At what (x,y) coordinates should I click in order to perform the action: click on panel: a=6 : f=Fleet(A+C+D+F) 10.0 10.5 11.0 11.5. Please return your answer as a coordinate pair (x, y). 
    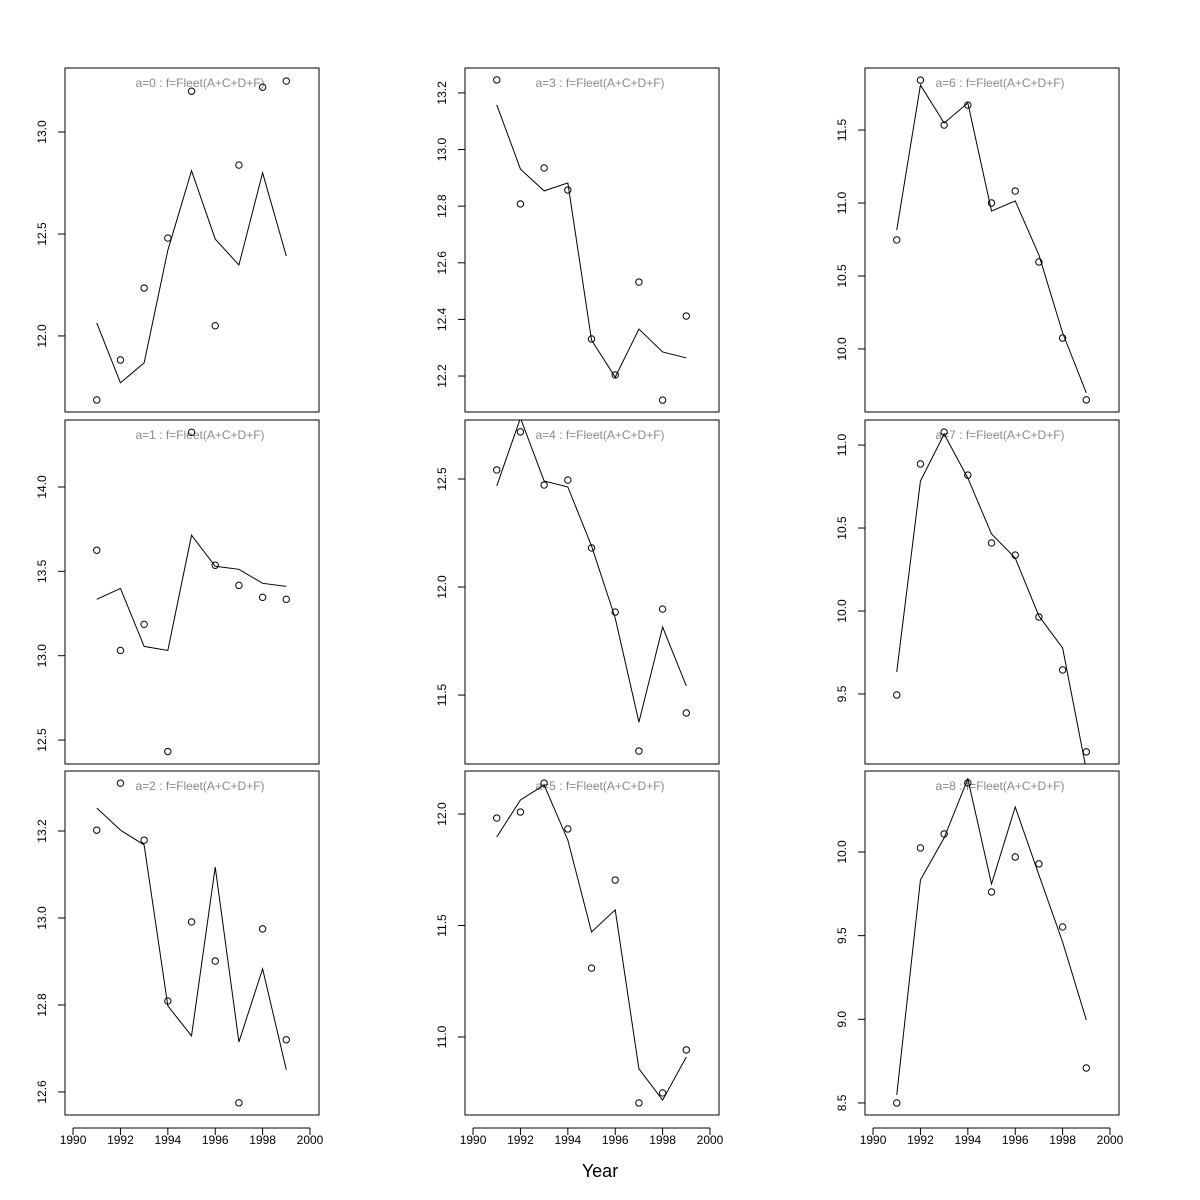
    Looking at the image, I should click on (977, 240).